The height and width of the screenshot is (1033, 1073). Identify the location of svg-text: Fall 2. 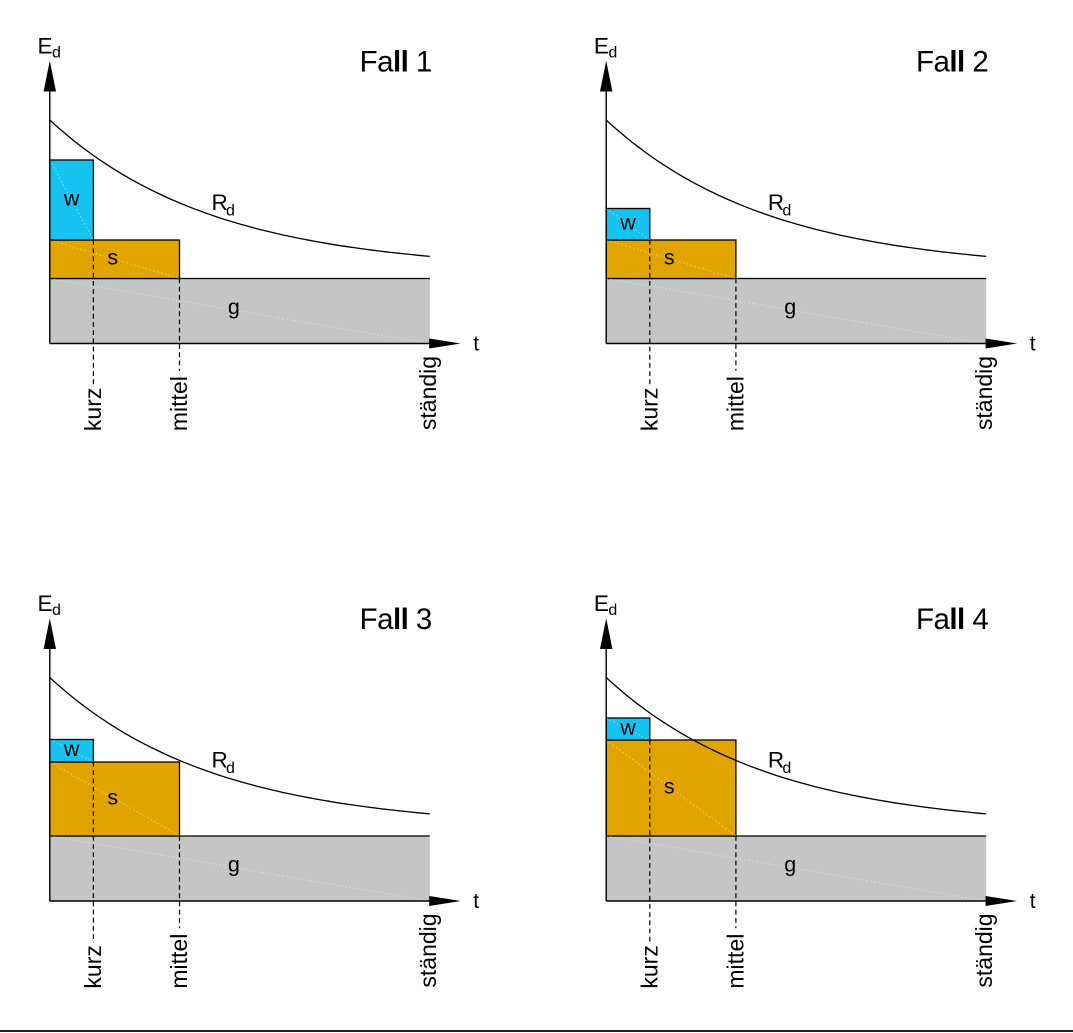
(952, 62).